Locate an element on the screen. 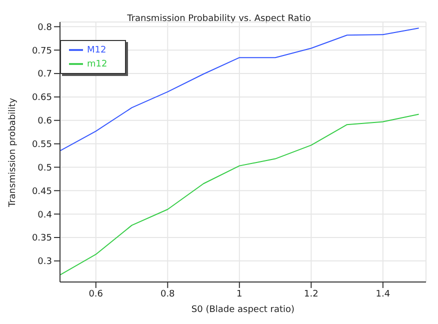 The height and width of the screenshot is (324, 438). y-tick-label: 0.75 is located at coordinates (42, 51).